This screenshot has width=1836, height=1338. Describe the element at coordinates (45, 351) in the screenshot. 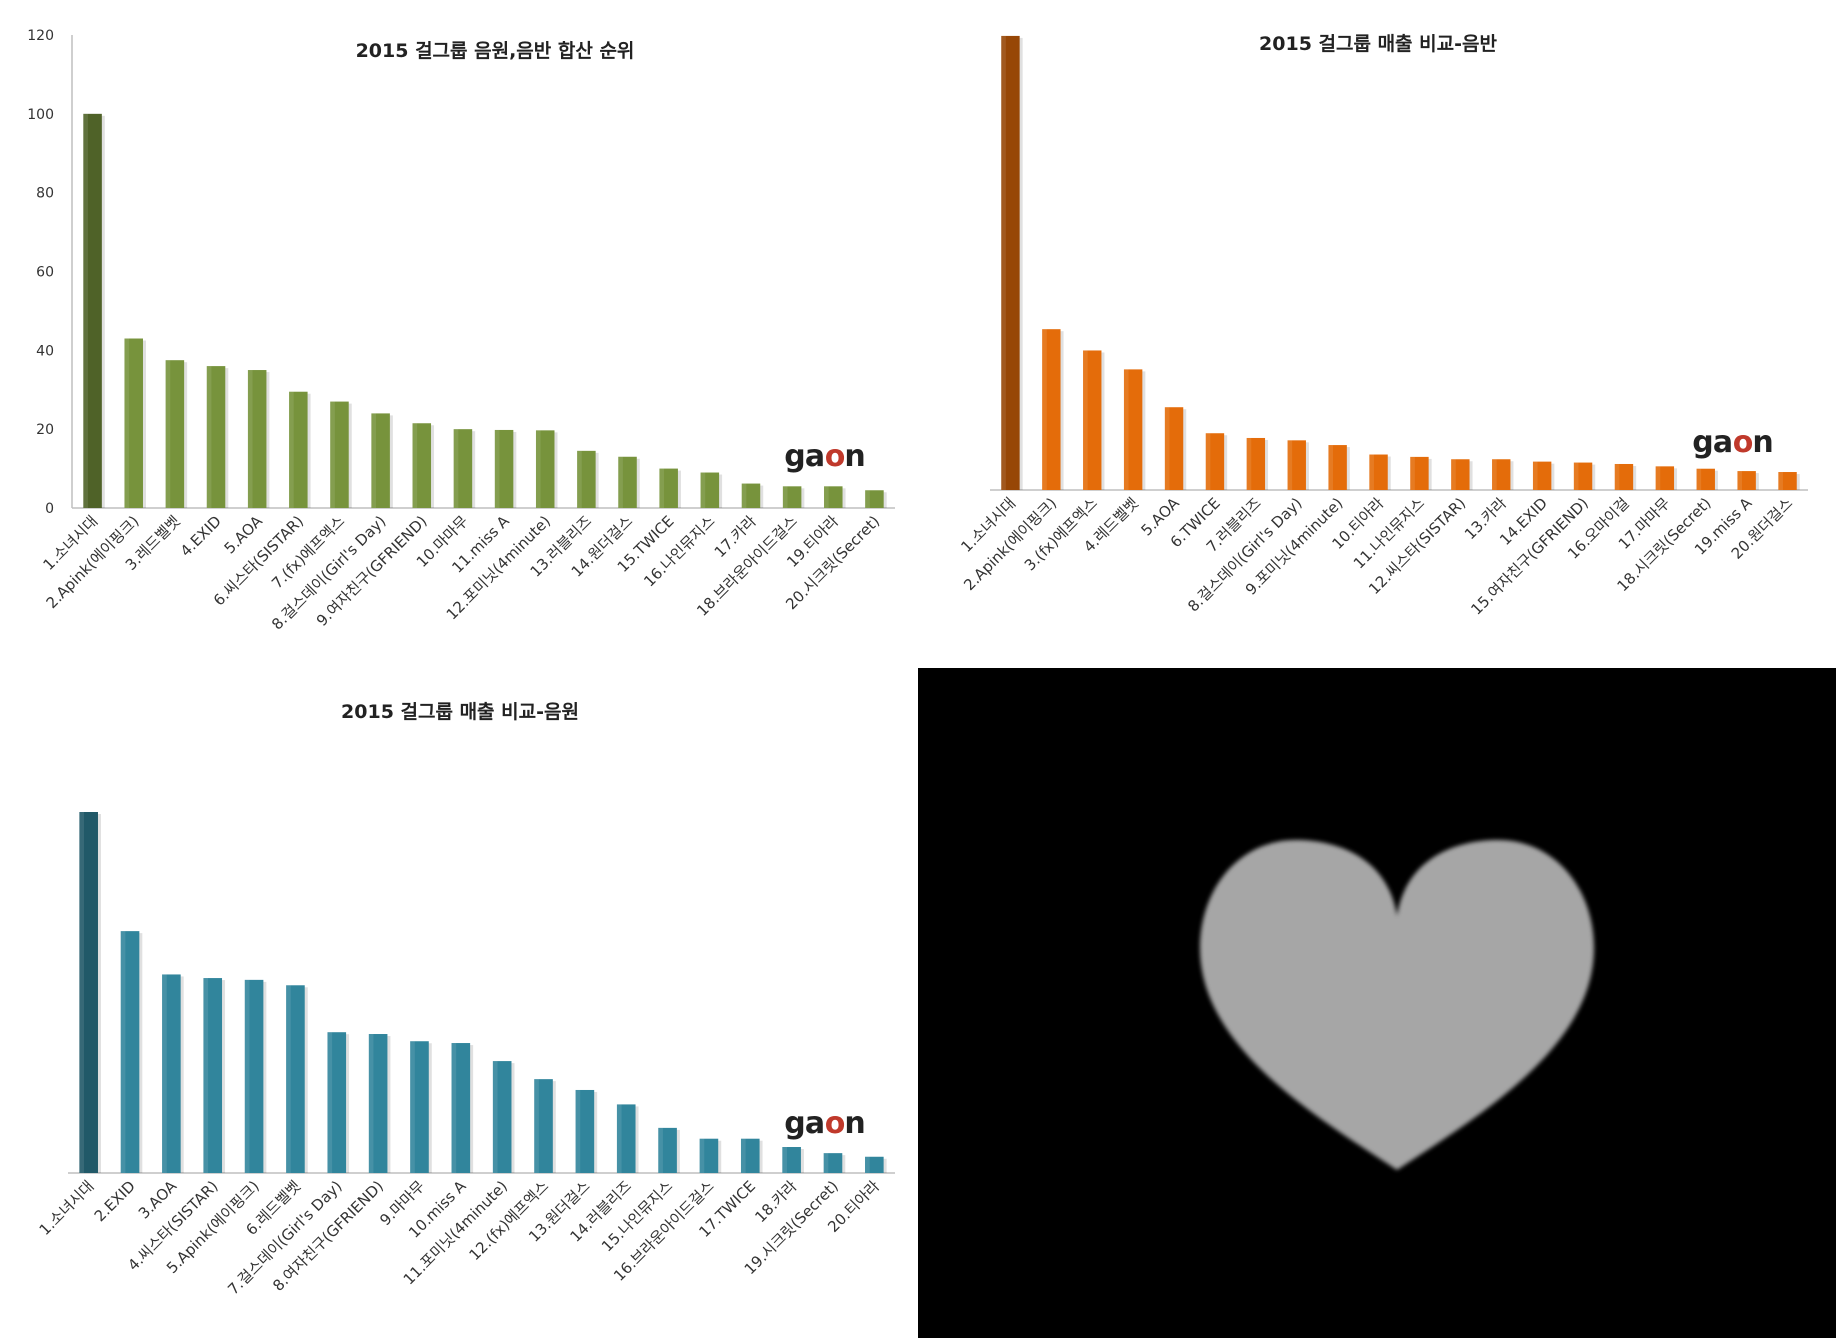

I see `y-tick-label: 40` at that location.